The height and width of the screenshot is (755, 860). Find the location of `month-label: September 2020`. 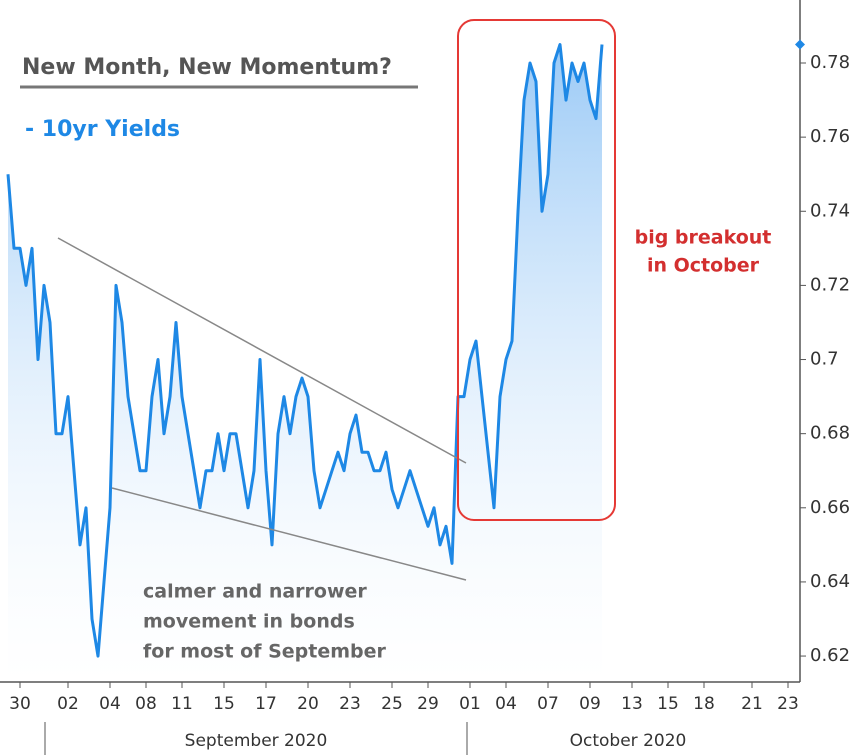

month-label: September 2020 is located at coordinates (256, 741).